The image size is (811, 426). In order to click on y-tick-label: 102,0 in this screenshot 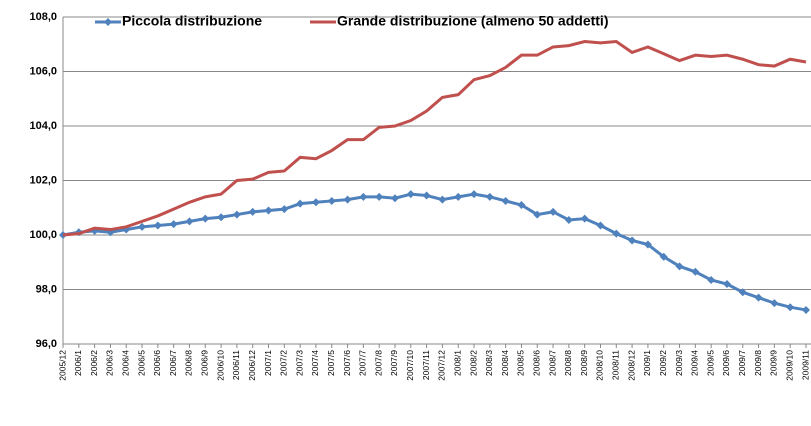, I will do `click(43, 180)`.